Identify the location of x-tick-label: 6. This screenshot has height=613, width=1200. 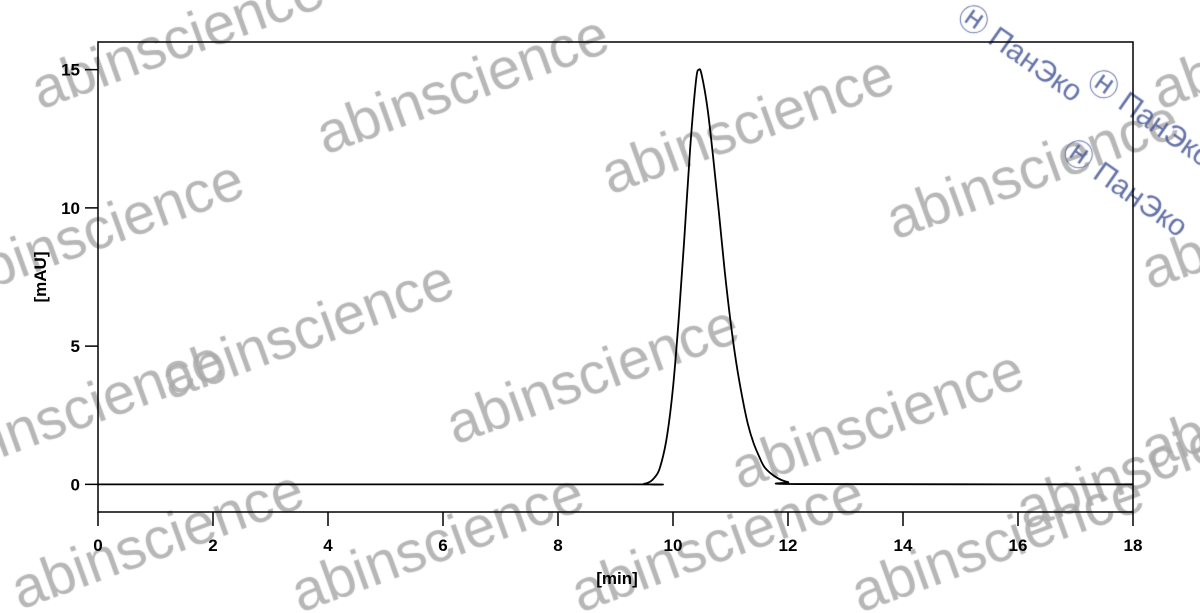
(442, 545).